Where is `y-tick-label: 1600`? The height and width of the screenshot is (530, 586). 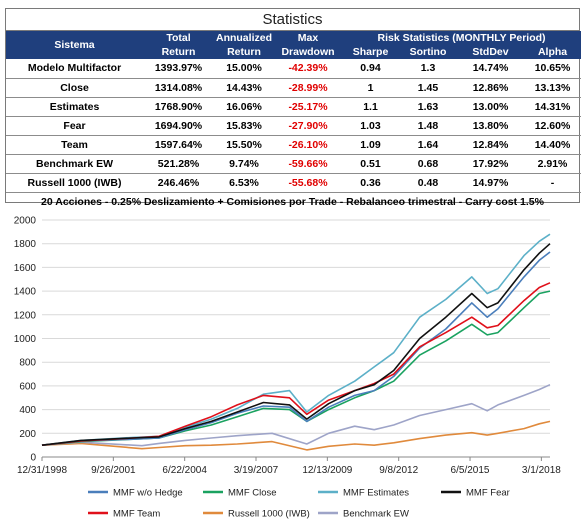 y-tick-label: 1600 is located at coordinates (25, 268).